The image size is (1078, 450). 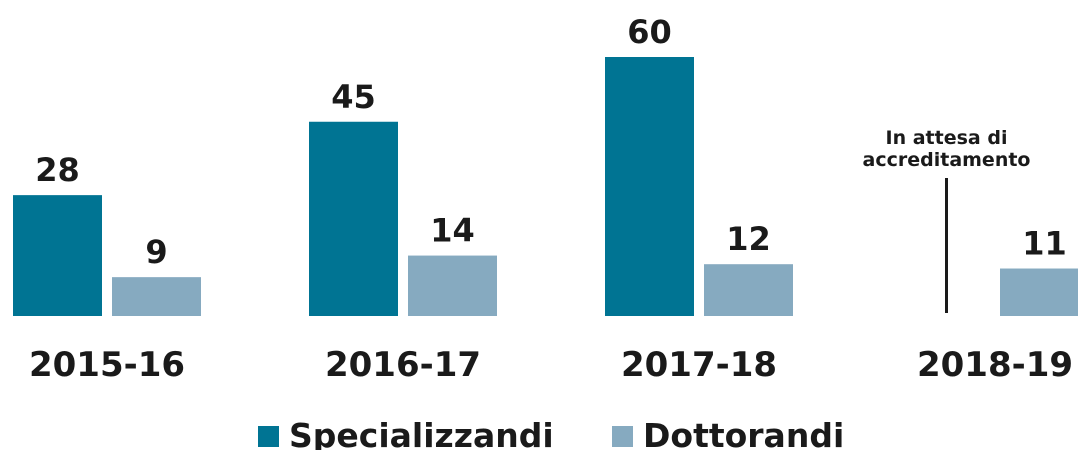 I want to click on data-label: 11, so click(x=1044, y=244).